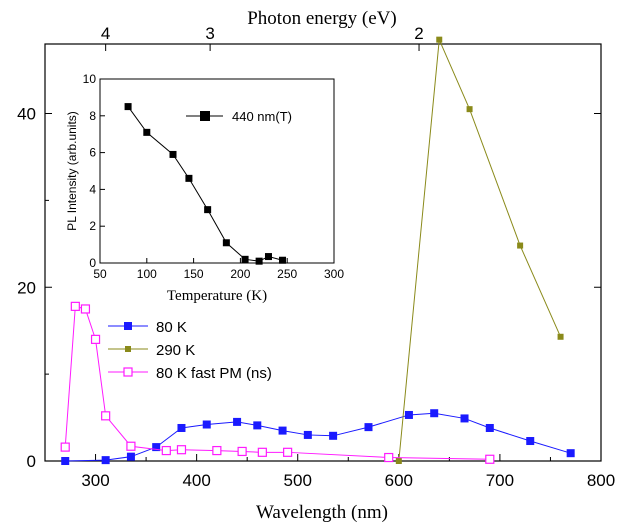  What do you see at coordinates (105, 33) in the screenshot?
I see `top-tick-label: 4` at bounding box center [105, 33].